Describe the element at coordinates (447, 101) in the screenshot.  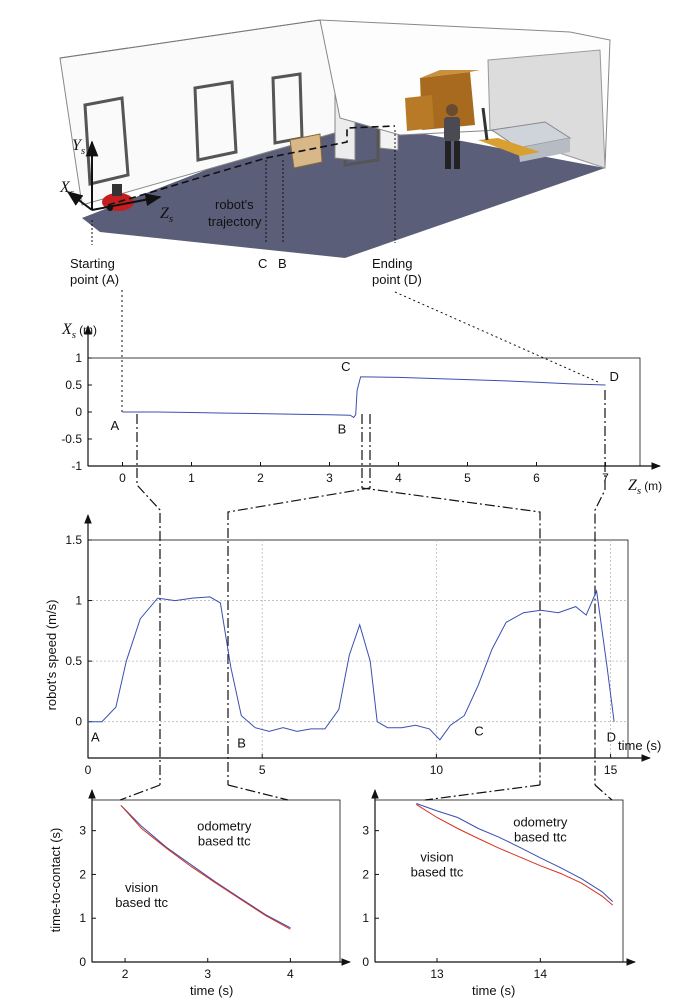
I see `scene-boxes` at that location.